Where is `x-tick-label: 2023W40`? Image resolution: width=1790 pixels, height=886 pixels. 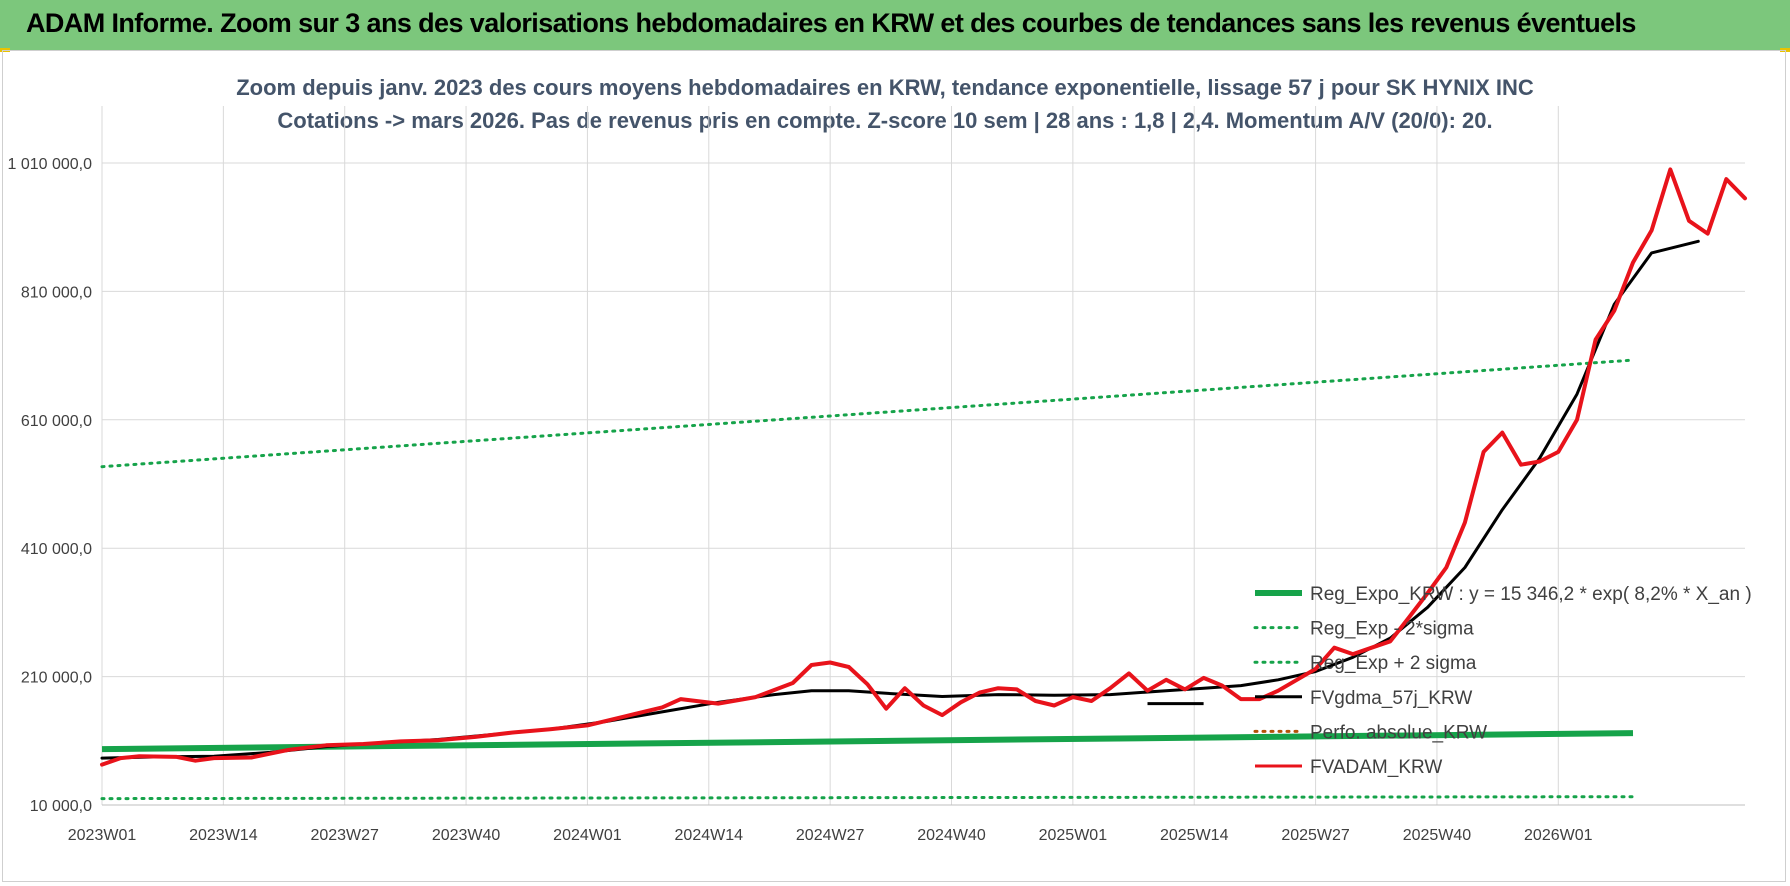 x-tick-label: 2023W40 is located at coordinates (466, 835).